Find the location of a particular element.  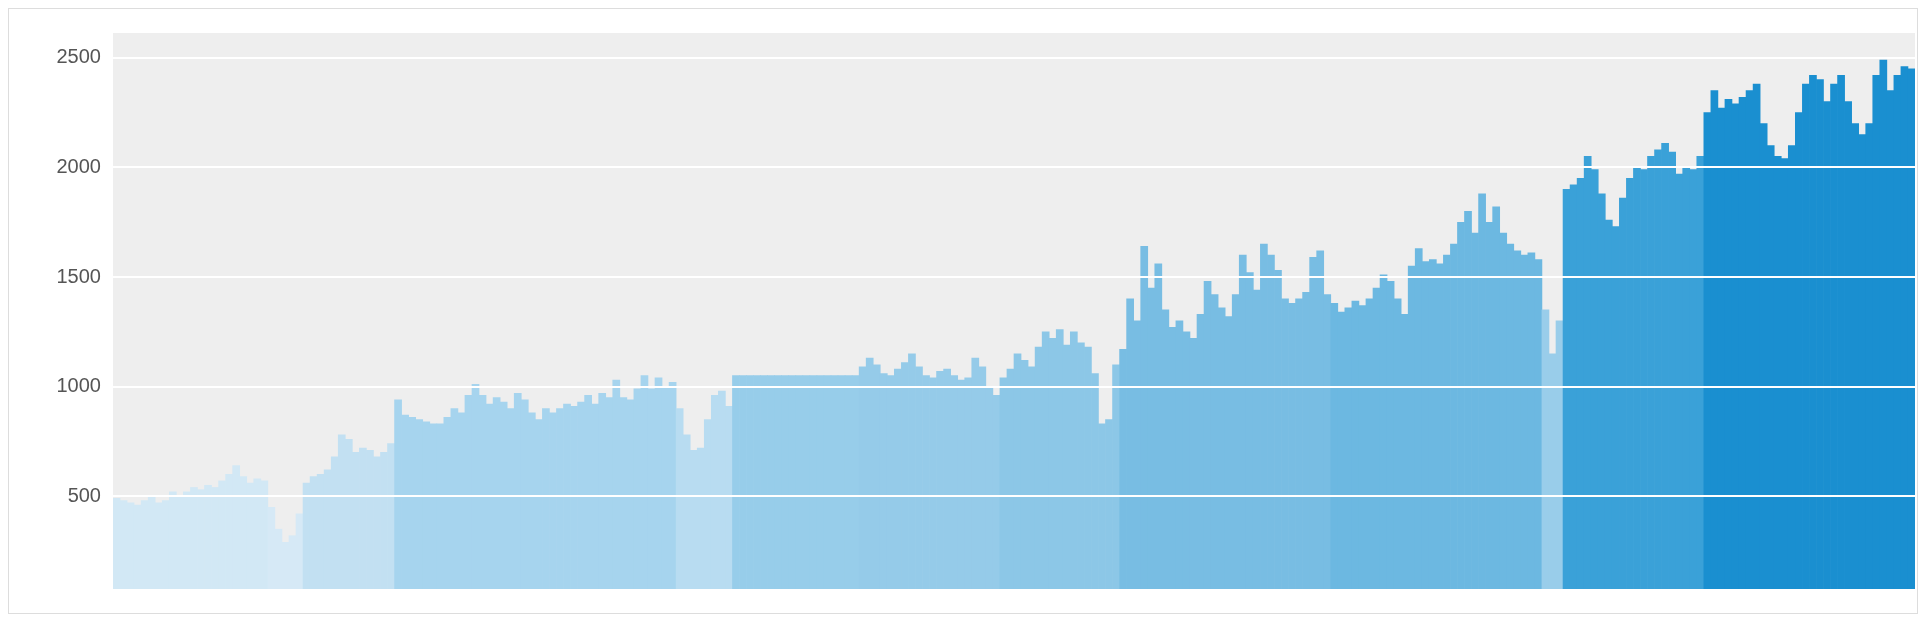

y-tick-label: 2000 is located at coordinates (78, 165).